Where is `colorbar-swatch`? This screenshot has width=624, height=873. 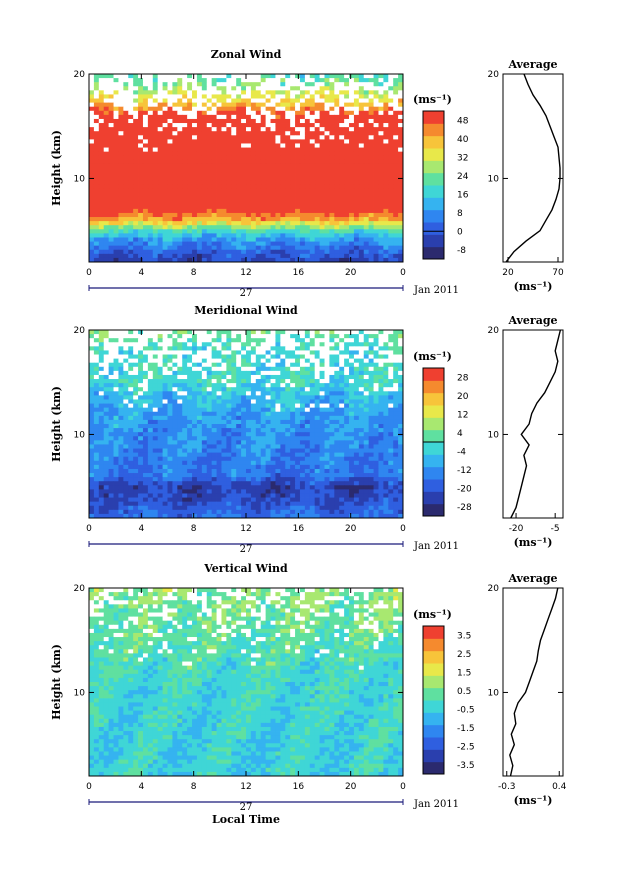
colorbar-swatch is located at coordinates (433, 154).